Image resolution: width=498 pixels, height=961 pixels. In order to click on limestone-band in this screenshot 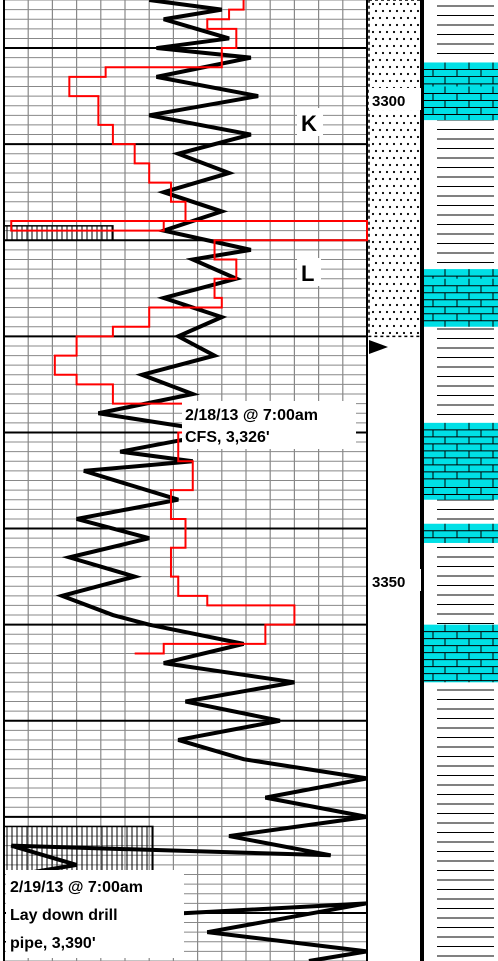, I will do `click(460, 490)`.